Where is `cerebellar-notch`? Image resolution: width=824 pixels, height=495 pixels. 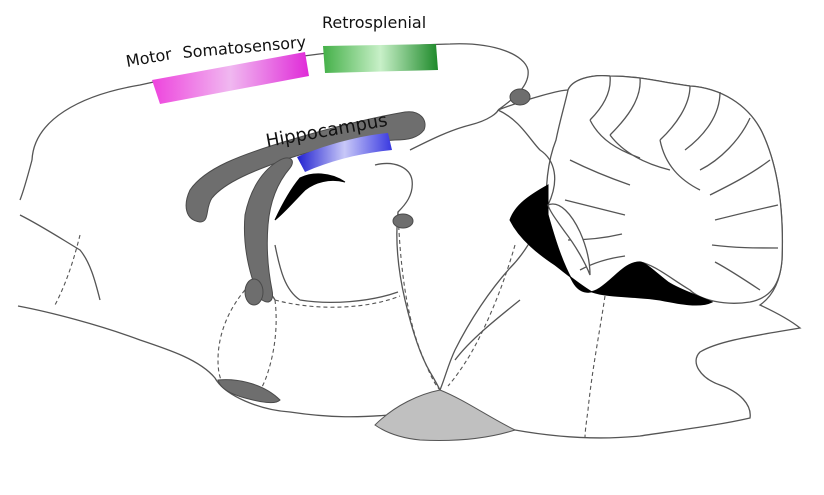 cerebellar-notch is located at coordinates (569, 239).